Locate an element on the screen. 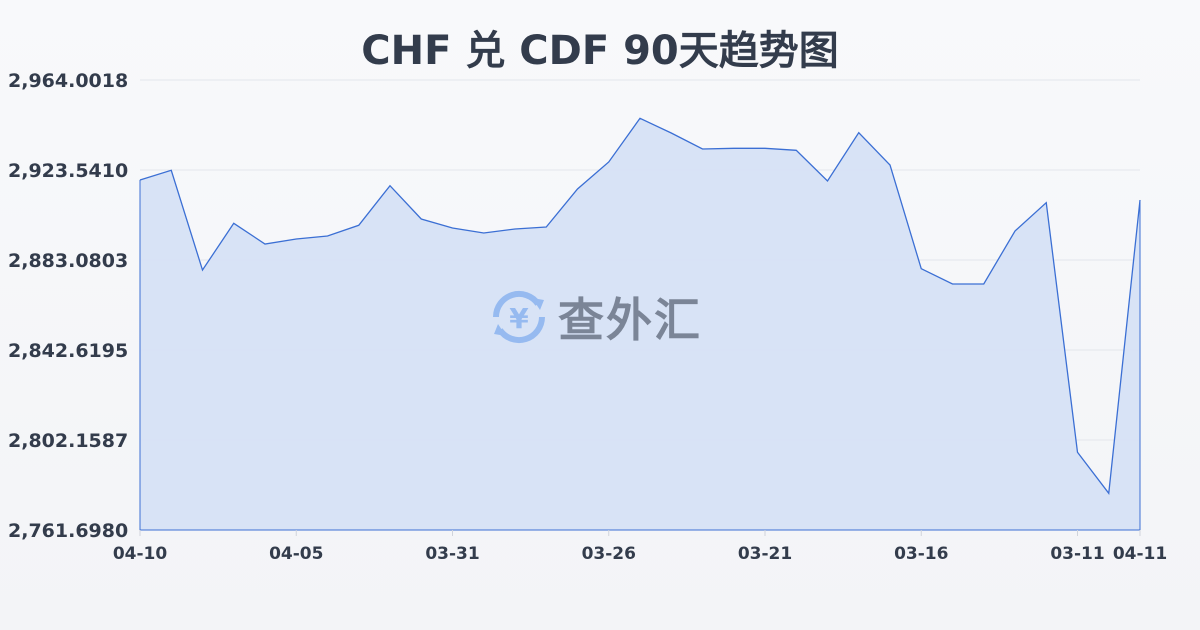 This screenshot has height=630, width=1200. y-tick-label: 2,802.1587 is located at coordinates (68, 441).